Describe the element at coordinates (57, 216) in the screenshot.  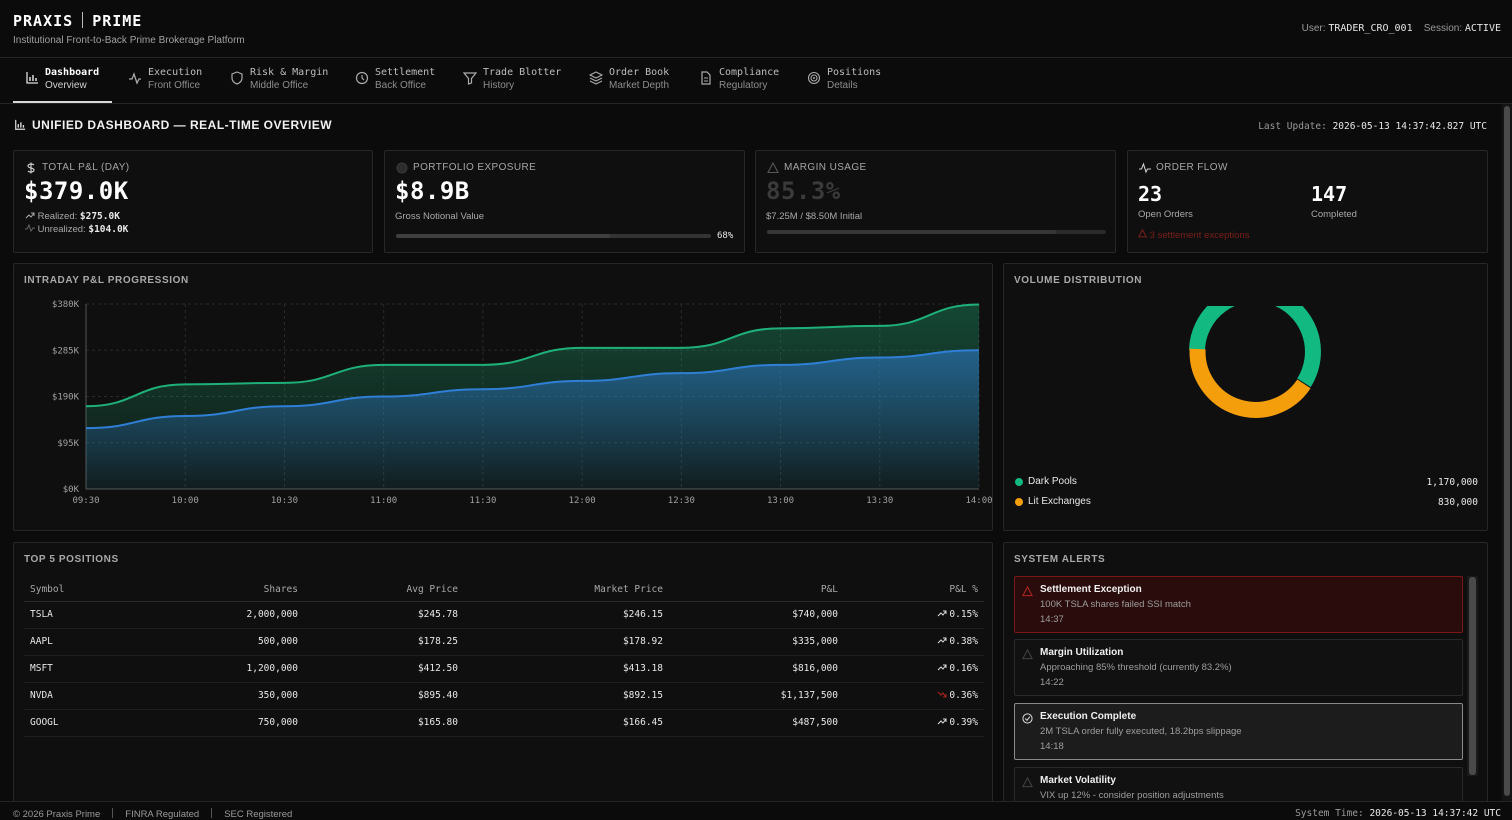
I see `realized-label: Realized:` at that location.